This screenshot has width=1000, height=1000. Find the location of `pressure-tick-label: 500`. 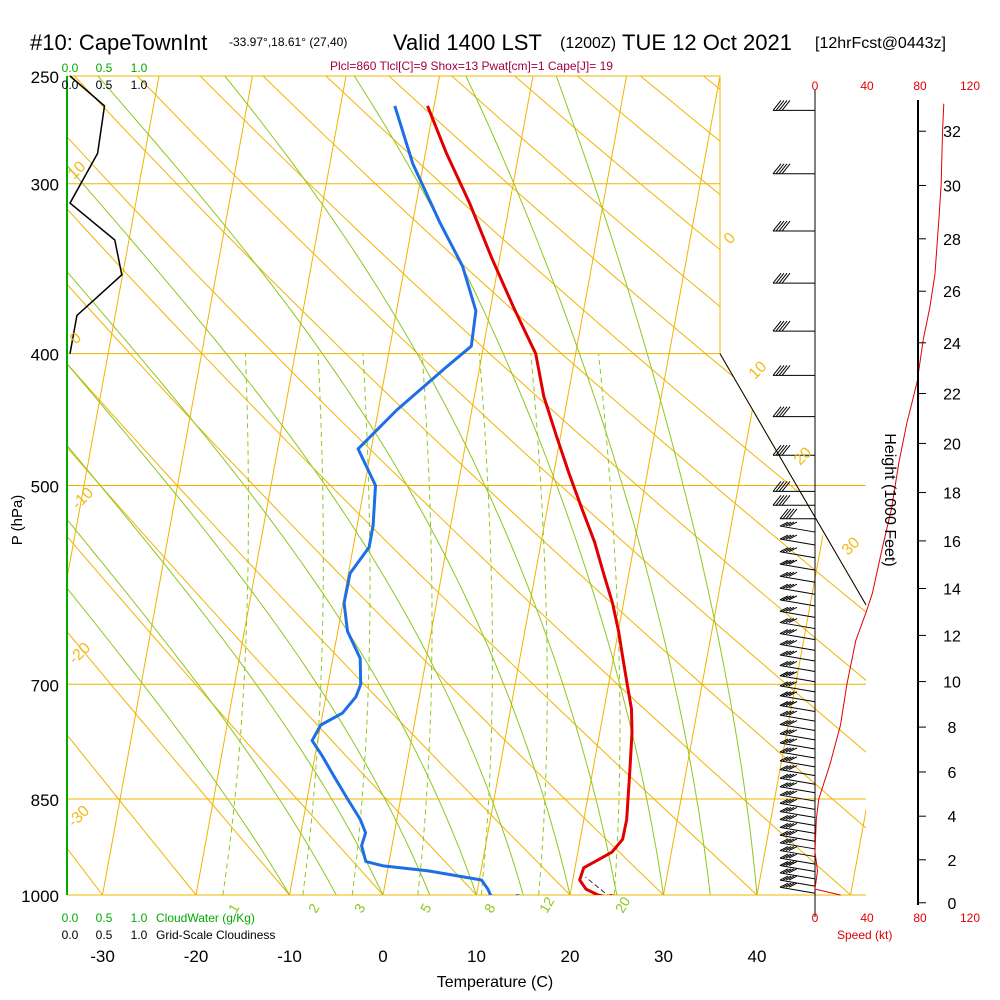

pressure-tick-label: 500 is located at coordinates (45, 487).